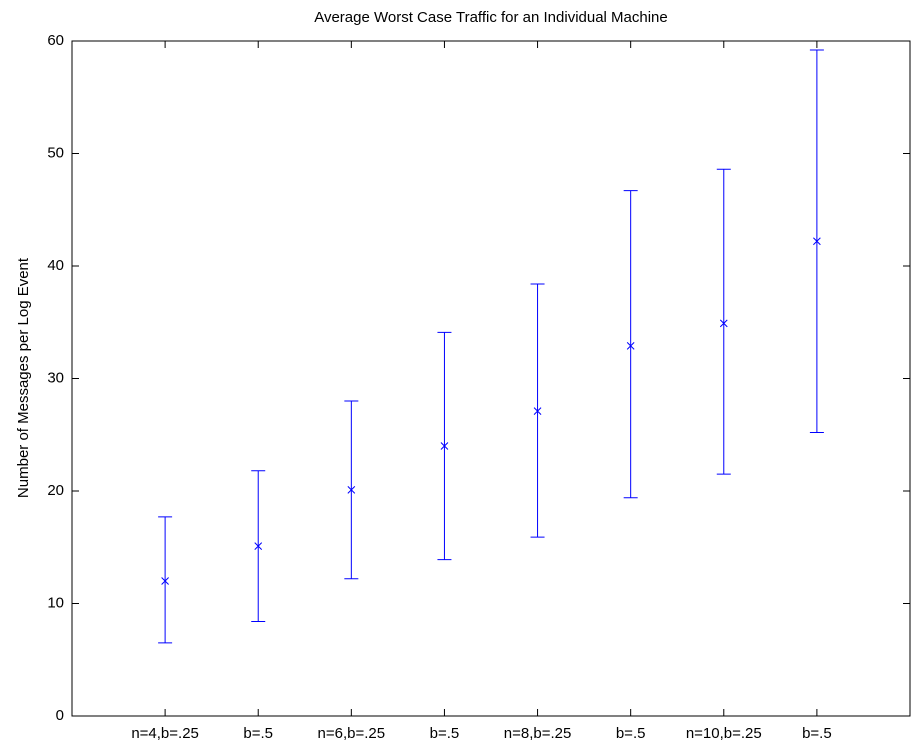 This screenshot has height=746, width=922. What do you see at coordinates (724, 733) in the screenshot?
I see `x-tick-label: n=10,b=.25` at bounding box center [724, 733].